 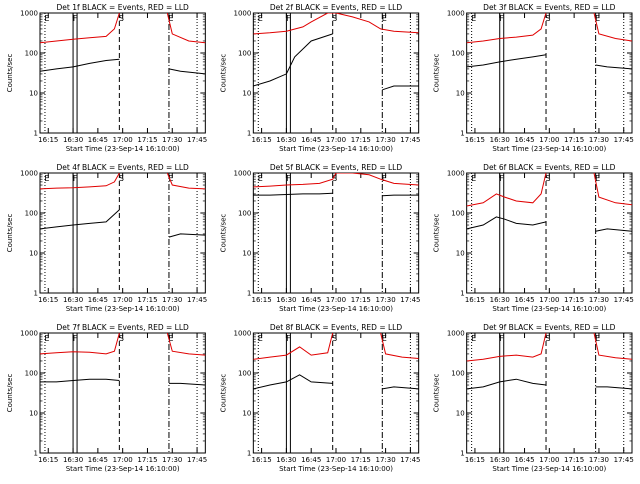 What do you see at coordinates (336, 7) in the screenshot?
I see `panel-title: Det 2f BLACK = Events, RED = LLD` at bounding box center [336, 7].